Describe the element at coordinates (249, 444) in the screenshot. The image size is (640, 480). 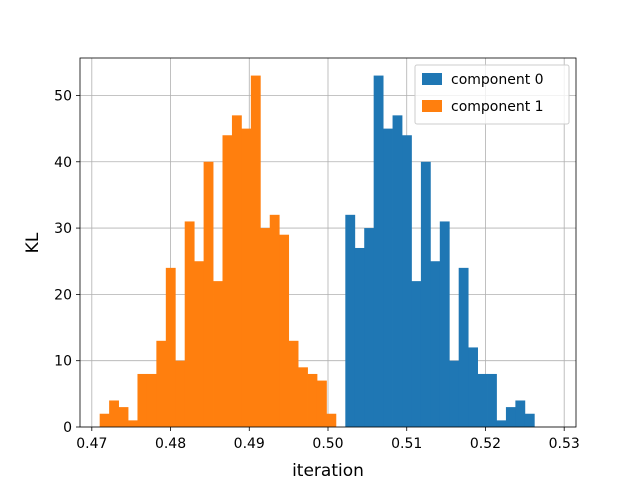
I see `x-tick-label: 0.49` at that location.